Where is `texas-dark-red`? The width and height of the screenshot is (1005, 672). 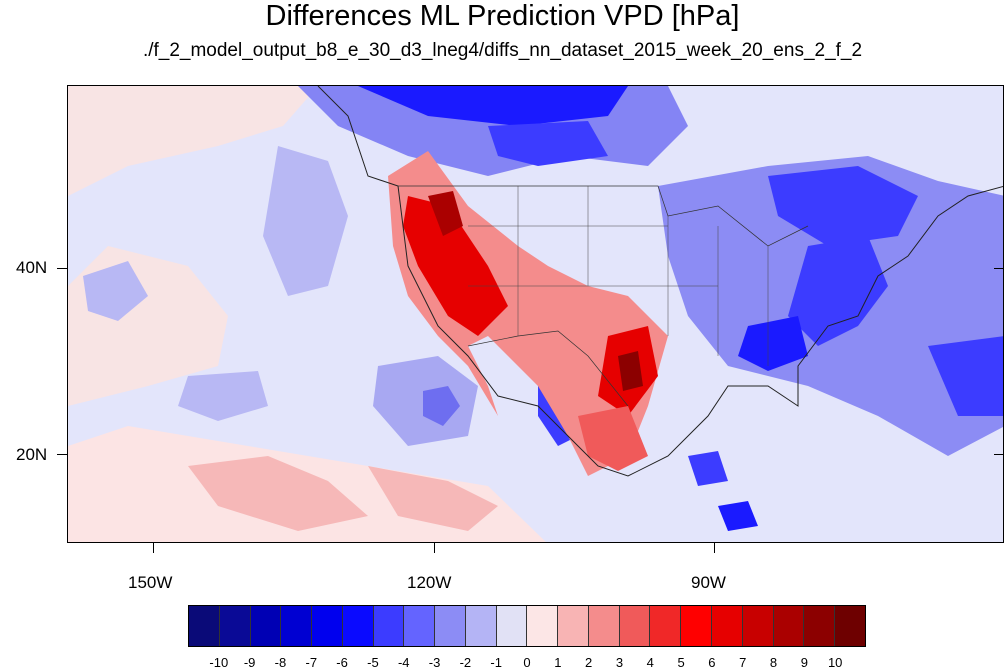
texas-dark-red is located at coordinates (630, 371).